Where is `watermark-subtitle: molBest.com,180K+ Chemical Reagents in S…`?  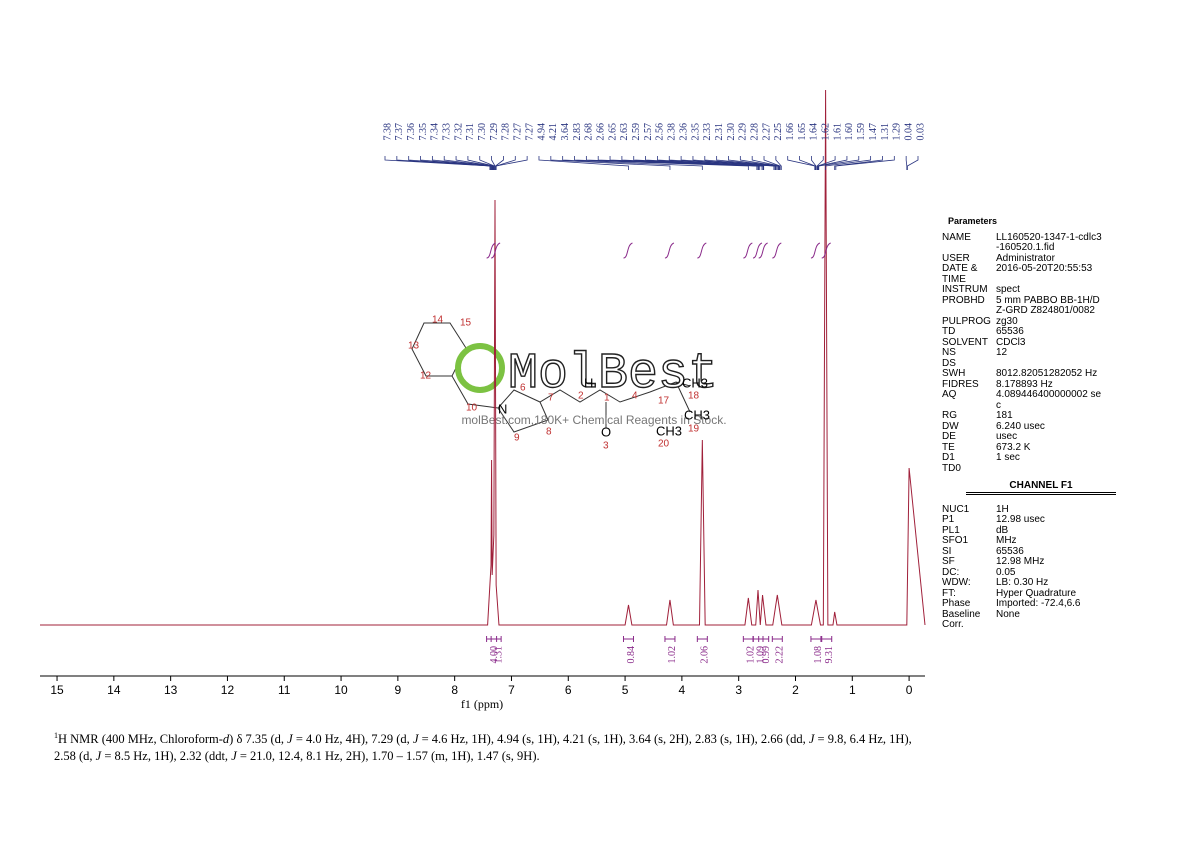
watermark-subtitle: molBest.com,180K+ Chemical Reagents in S… is located at coordinates (593, 420).